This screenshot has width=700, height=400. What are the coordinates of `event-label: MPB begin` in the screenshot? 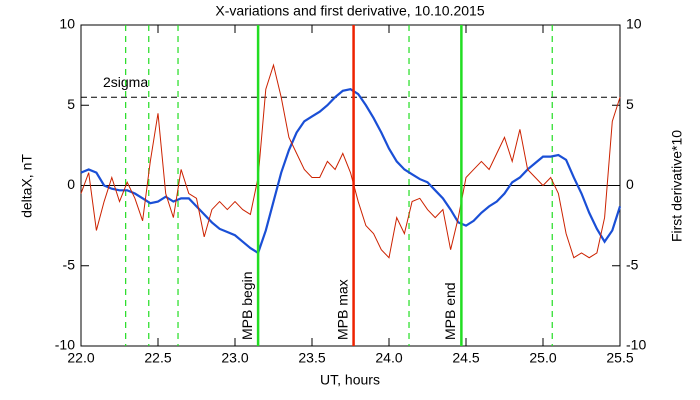 It's located at (247, 306).